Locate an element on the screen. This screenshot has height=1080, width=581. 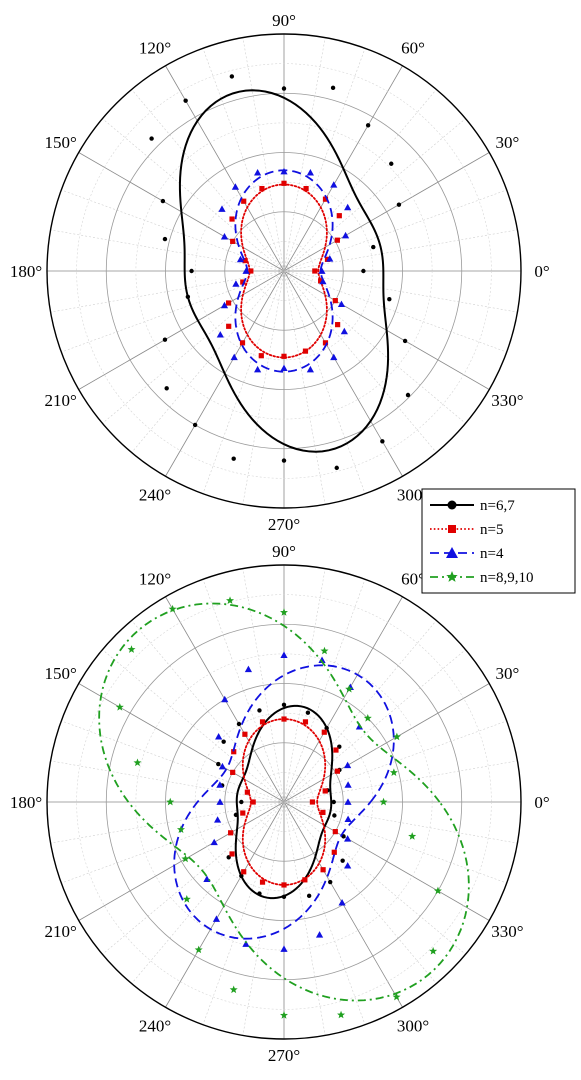
legend-entry: n=8,9,10 is located at coordinates (481, 578).